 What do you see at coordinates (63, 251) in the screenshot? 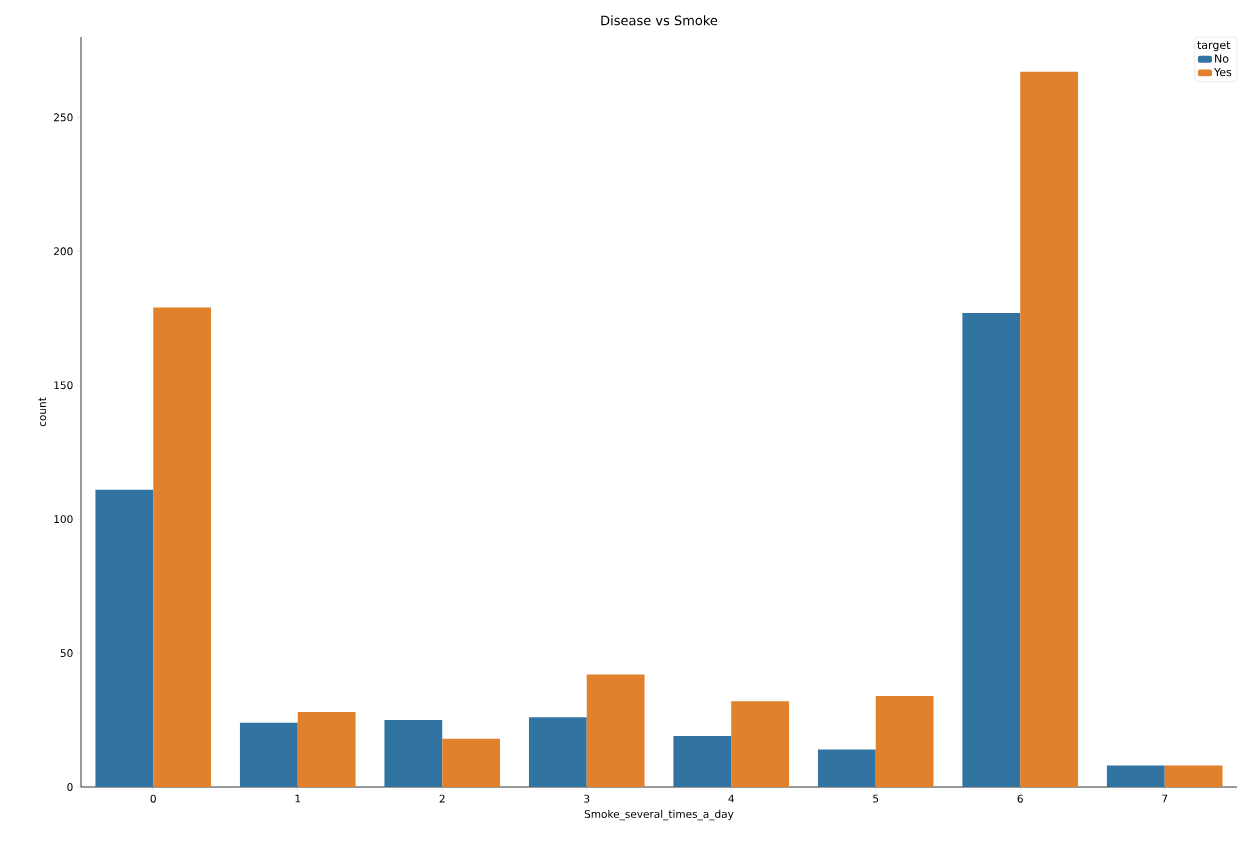
I see `y-tick-label: 200` at bounding box center [63, 251].